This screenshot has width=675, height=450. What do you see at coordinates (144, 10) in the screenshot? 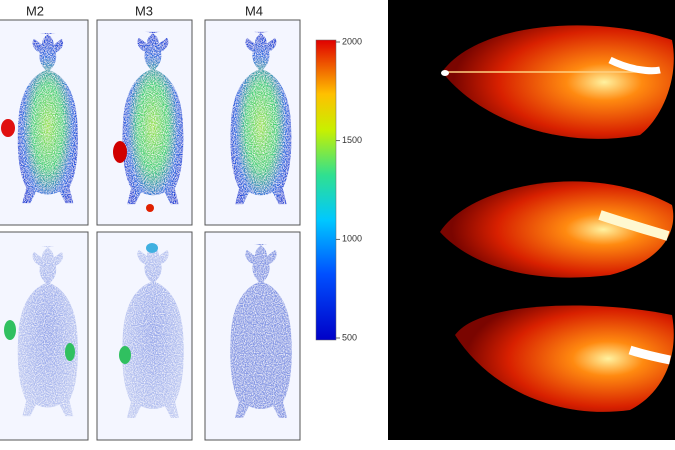
I see `panel-label: M3` at bounding box center [144, 10].